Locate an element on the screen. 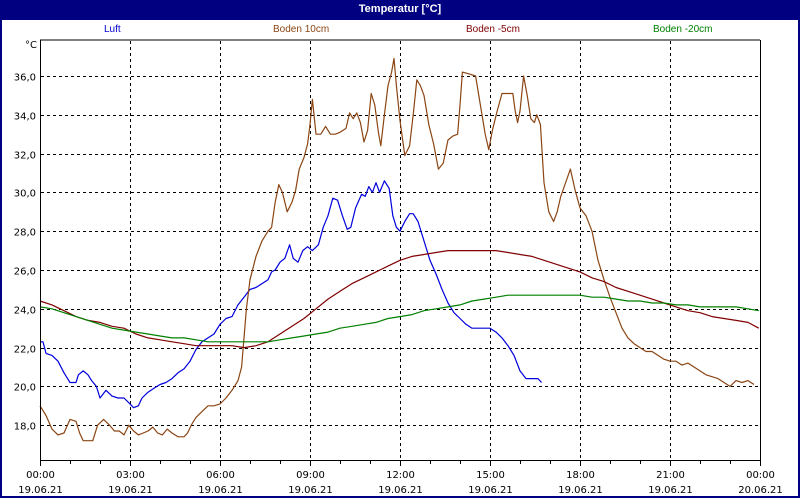 This screenshot has height=500, width=800. y-tick-label: 18,0 is located at coordinates (25, 427).